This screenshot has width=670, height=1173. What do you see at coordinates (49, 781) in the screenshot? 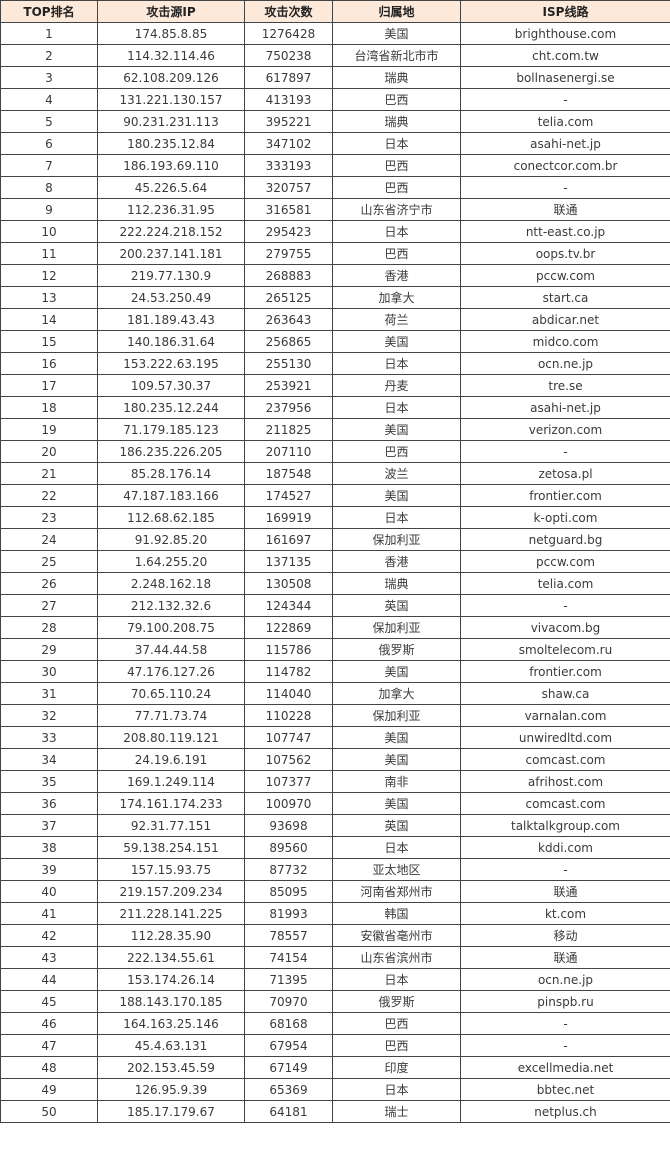
I see `rank-cell: 35` at bounding box center [49, 781].